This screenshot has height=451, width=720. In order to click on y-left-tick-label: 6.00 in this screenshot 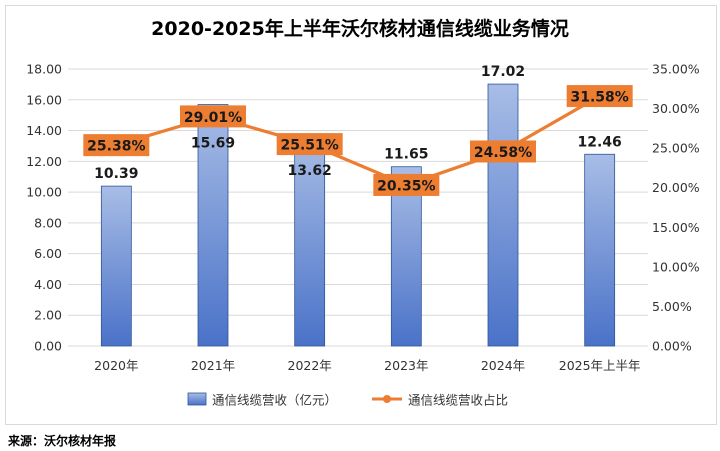, I will do `click(48, 253)`.